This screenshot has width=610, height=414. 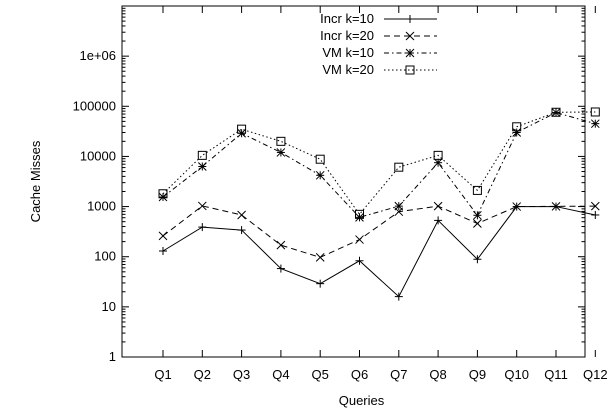 I want to click on x-axis-title: Queries, so click(x=362, y=400).